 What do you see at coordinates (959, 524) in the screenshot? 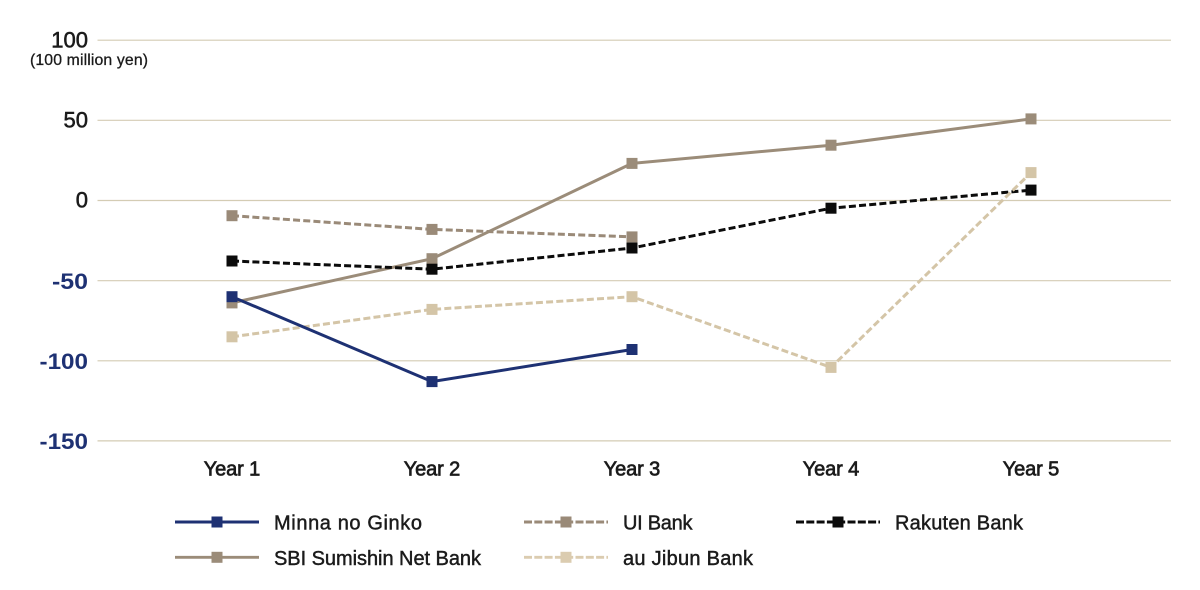
I see `svg-text: Rakuten Bank` at bounding box center [959, 524].